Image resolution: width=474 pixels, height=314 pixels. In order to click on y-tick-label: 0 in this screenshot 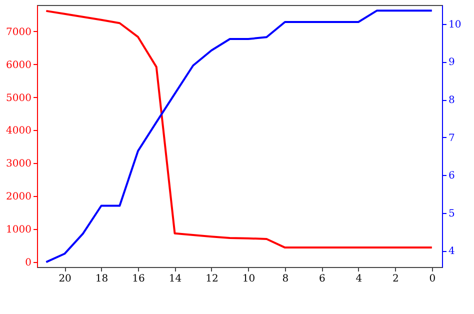, I will do `click(28, 263)`.